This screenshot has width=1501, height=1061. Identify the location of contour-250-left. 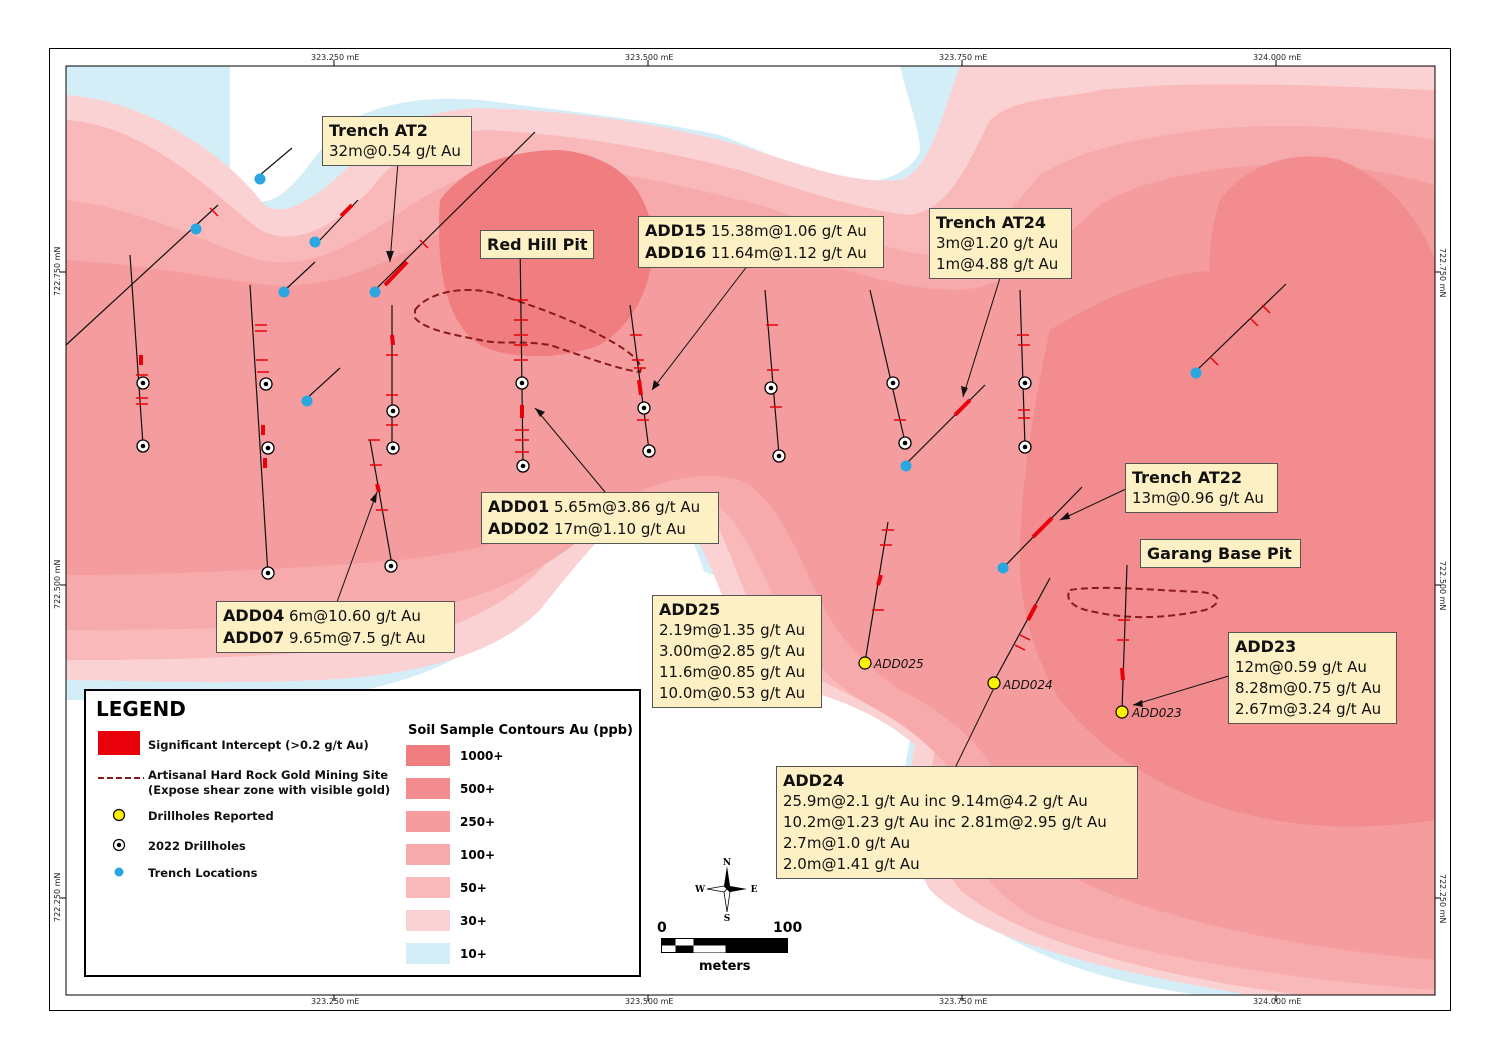
(319, 435).